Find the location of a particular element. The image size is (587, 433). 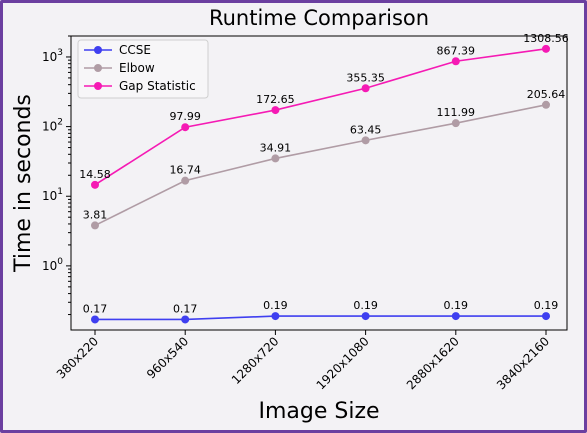

x-tick-label: 2880x1620 is located at coordinates (433, 363).